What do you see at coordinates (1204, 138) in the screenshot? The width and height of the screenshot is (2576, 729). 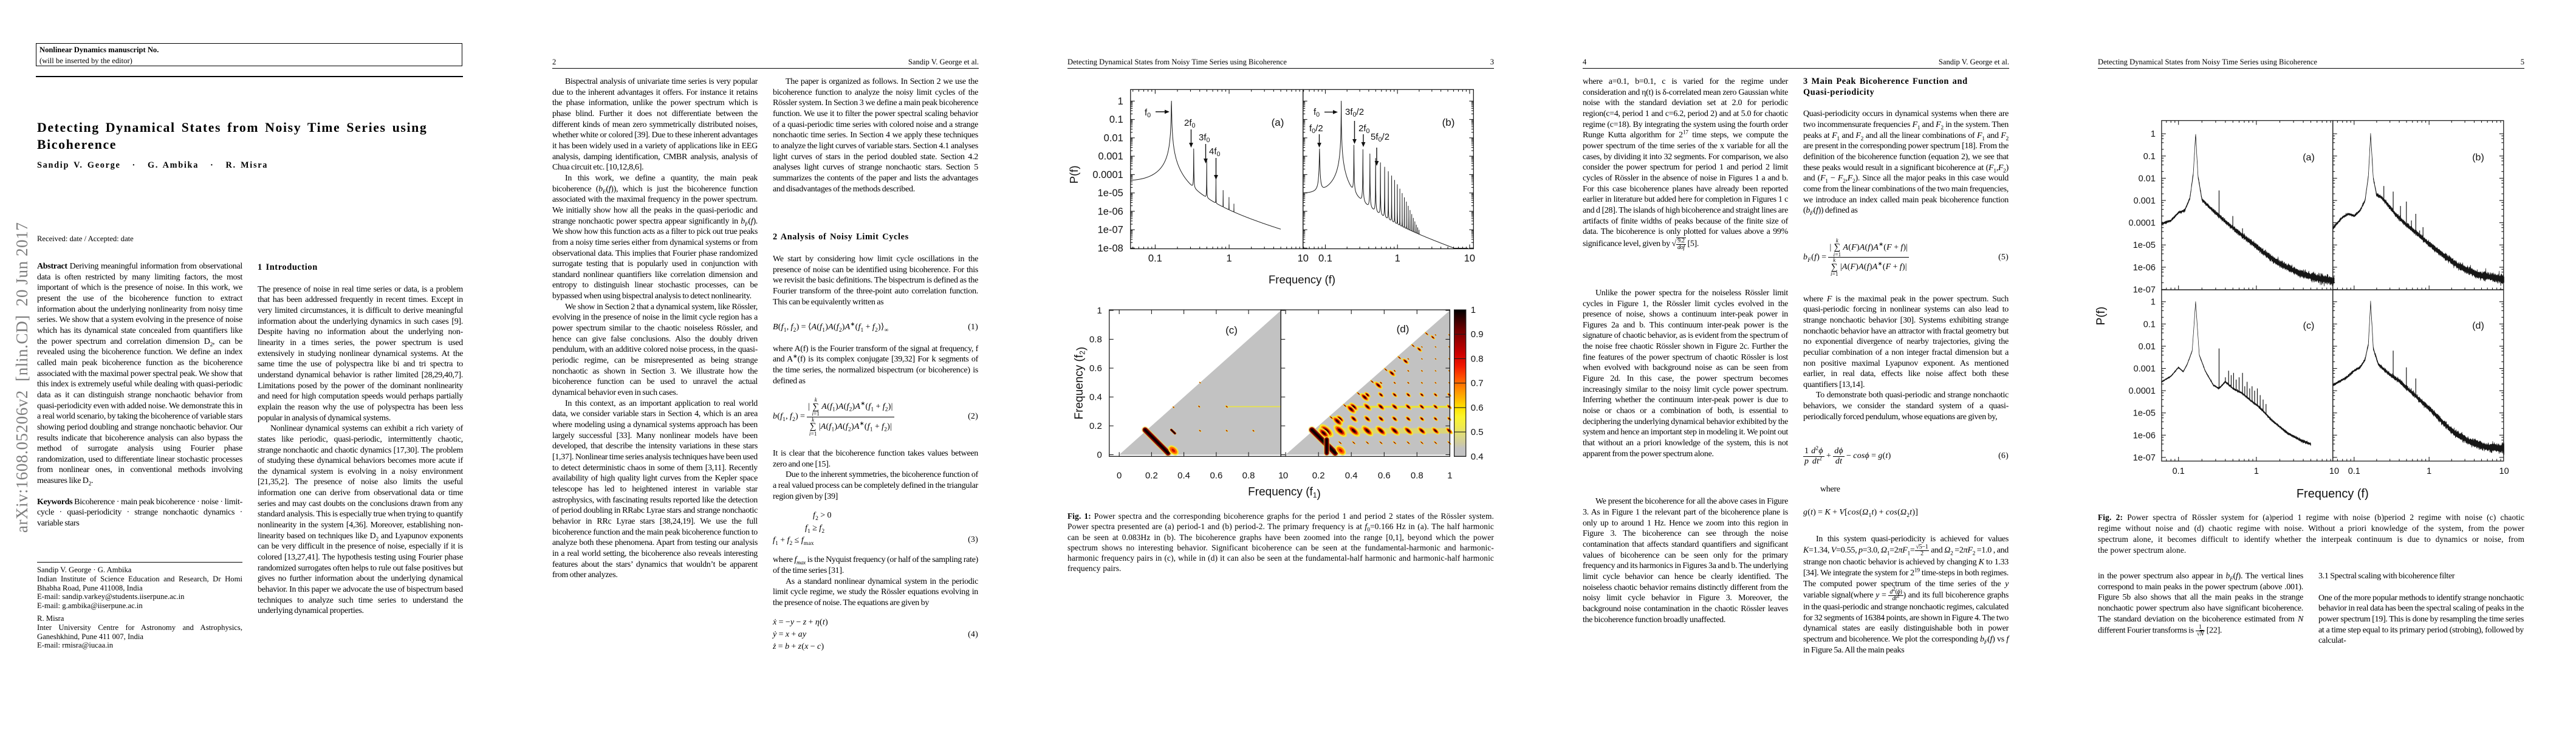 I see `svg-text: 3f0` at bounding box center [1204, 138].